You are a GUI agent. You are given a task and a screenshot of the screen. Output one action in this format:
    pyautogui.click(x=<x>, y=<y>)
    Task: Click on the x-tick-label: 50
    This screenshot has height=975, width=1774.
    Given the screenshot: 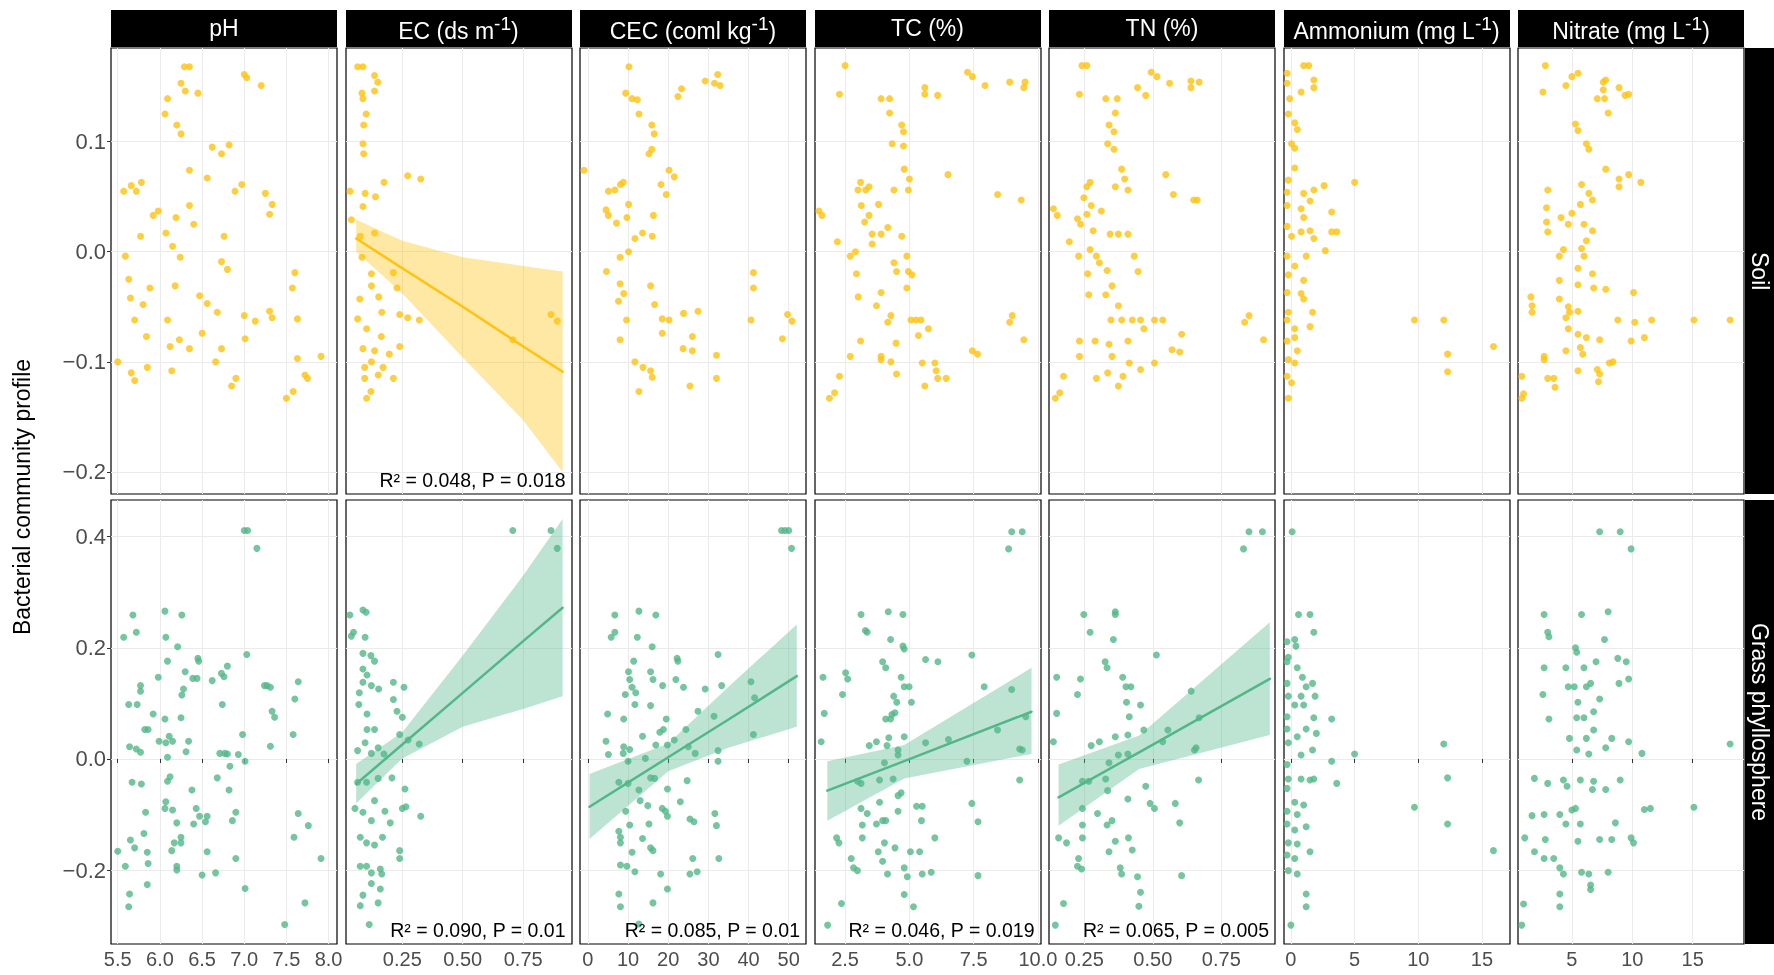 What is the action you would take?
    pyautogui.click(x=788, y=959)
    